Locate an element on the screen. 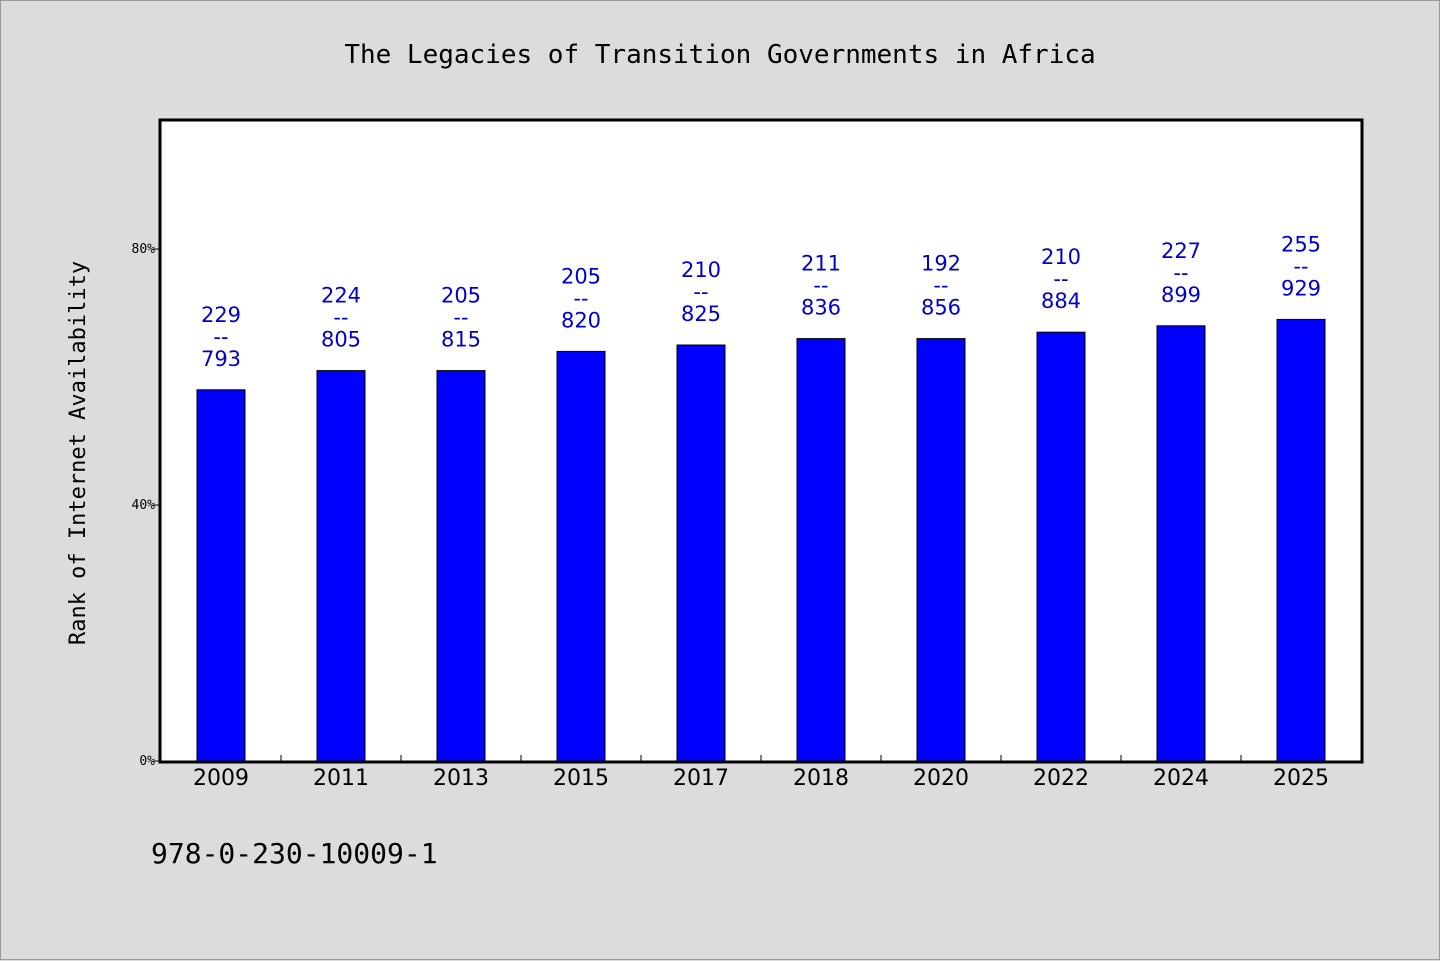 This screenshot has width=1440, height=961. data-label-2018-line1: 211 is located at coordinates (821, 264).